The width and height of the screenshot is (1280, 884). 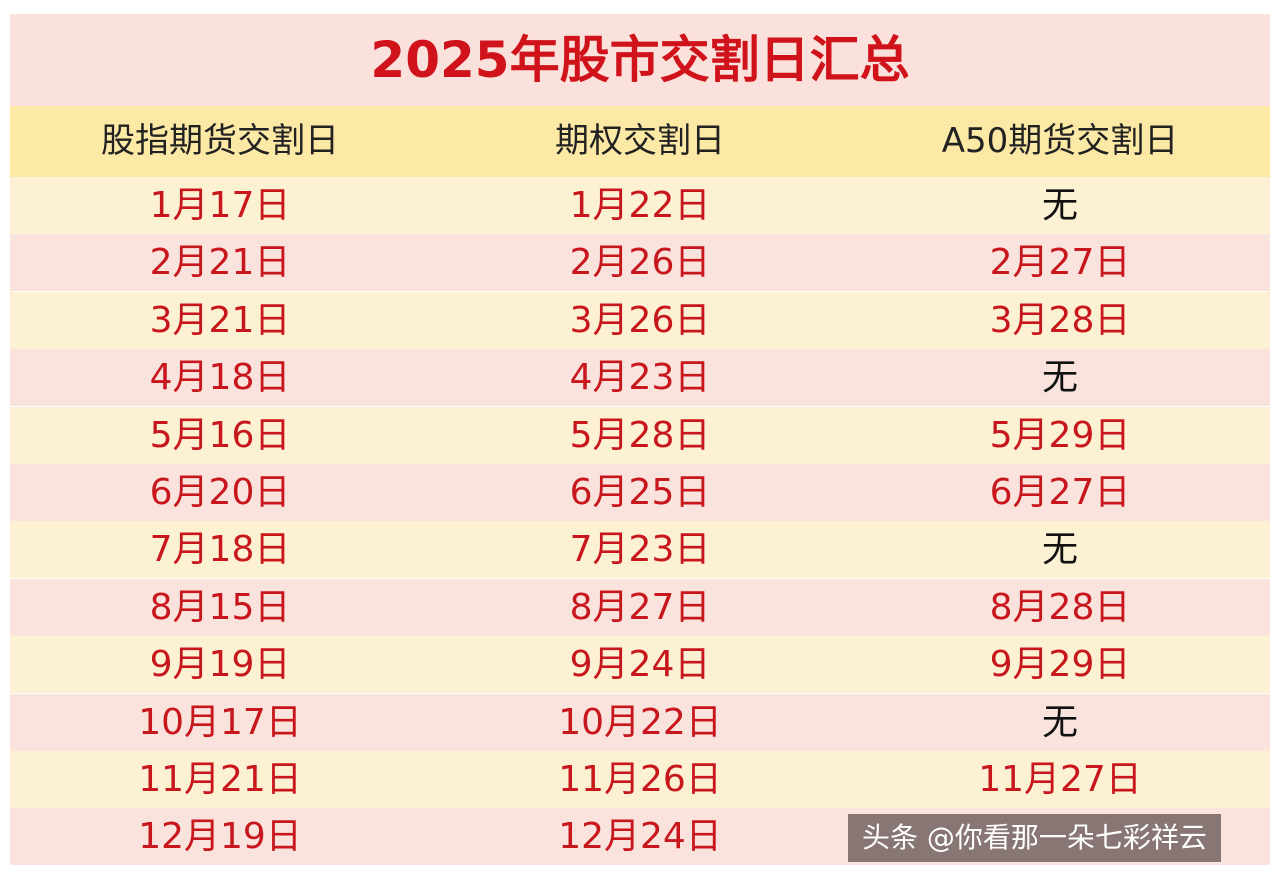 I want to click on table-row: 2月21日 2月26日 2月27日, so click(x=640, y=263).